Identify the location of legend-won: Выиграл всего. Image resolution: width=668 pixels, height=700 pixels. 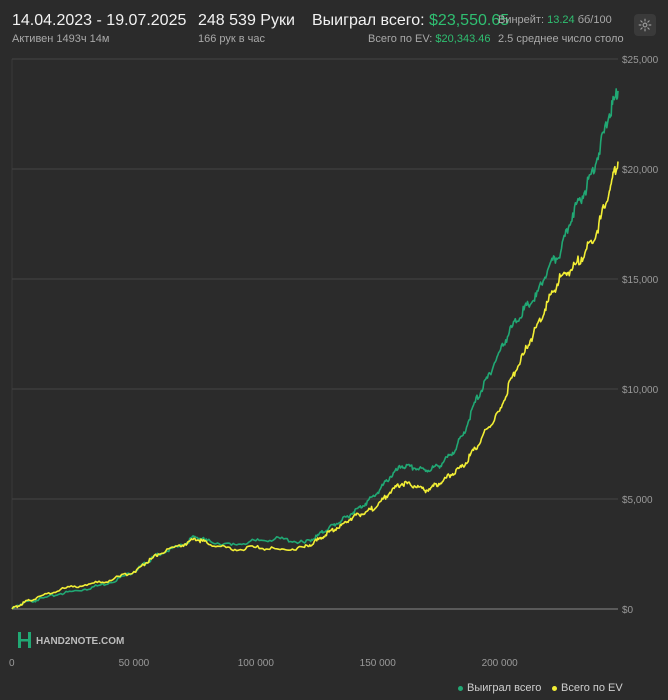
(499, 688).